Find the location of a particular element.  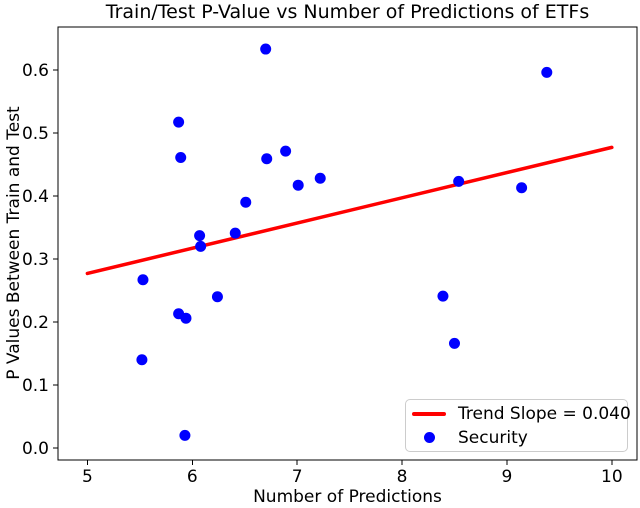

y-tick-label: 0.1 is located at coordinates (35, 386).